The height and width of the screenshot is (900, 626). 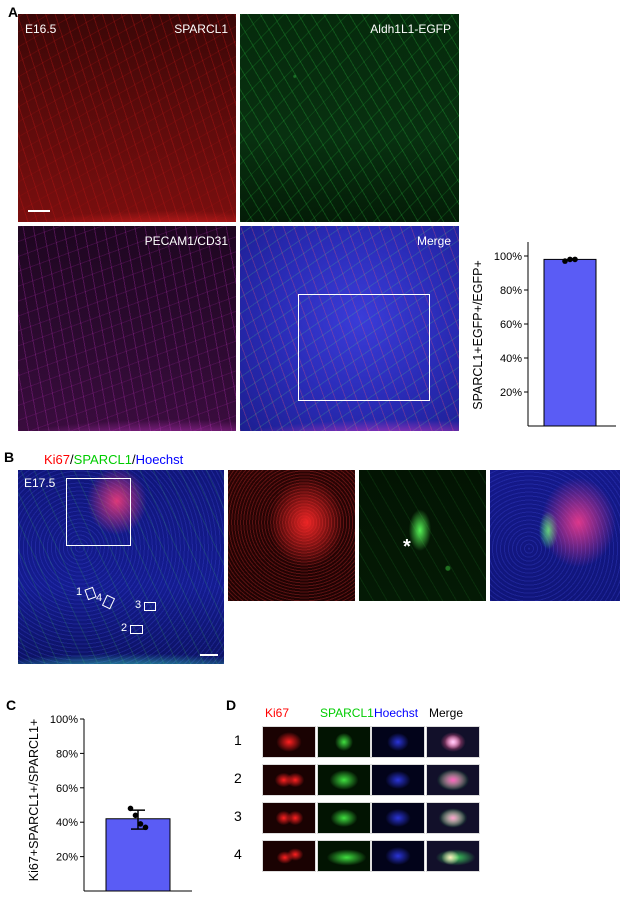 What do you see at coordinates (133, 459) in the screenshot?
I see `legend-sep-2: /` at bounding box center [133, 459].